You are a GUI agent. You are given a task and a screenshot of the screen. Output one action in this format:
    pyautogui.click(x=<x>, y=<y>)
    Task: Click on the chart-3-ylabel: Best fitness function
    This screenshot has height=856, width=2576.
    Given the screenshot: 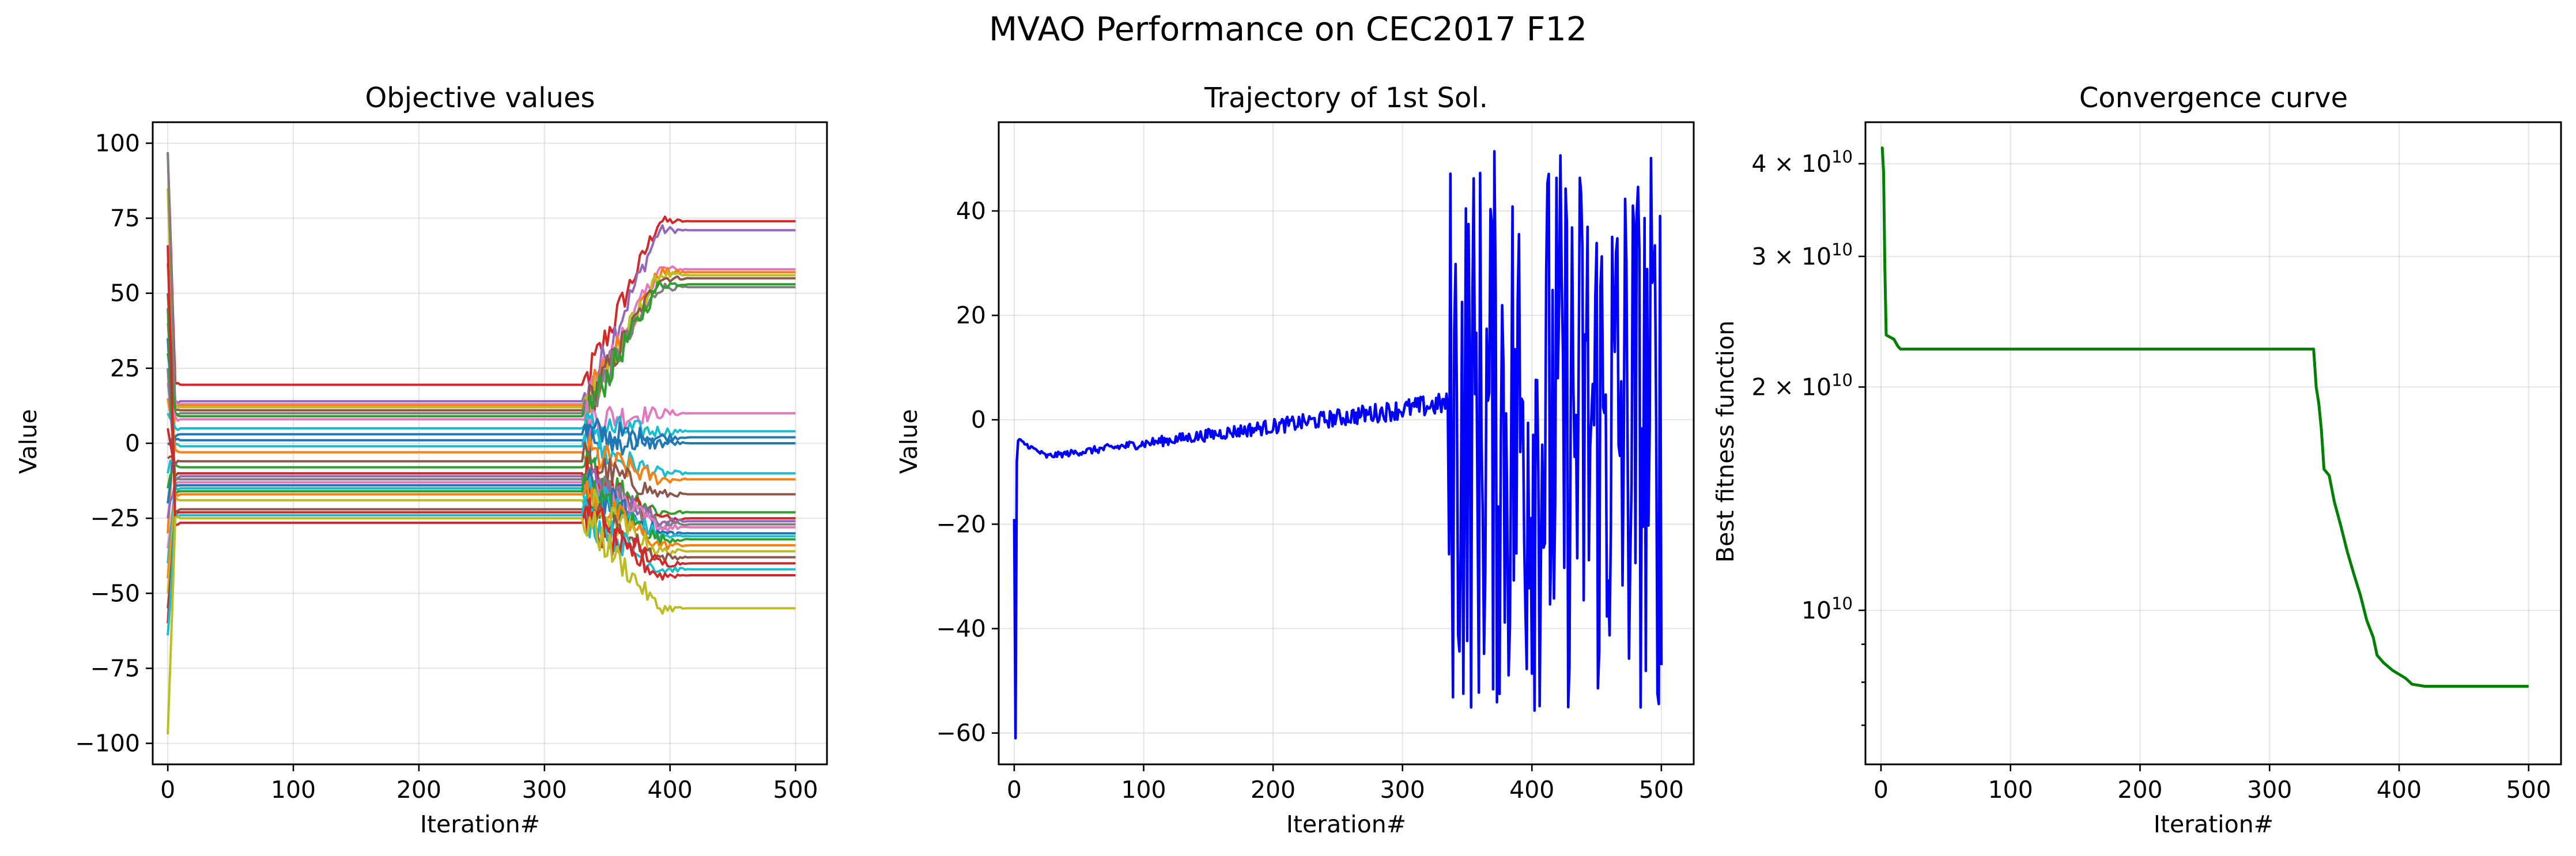 What is the action you would take?
    pyautogui.click(x=1725, y=442)
    